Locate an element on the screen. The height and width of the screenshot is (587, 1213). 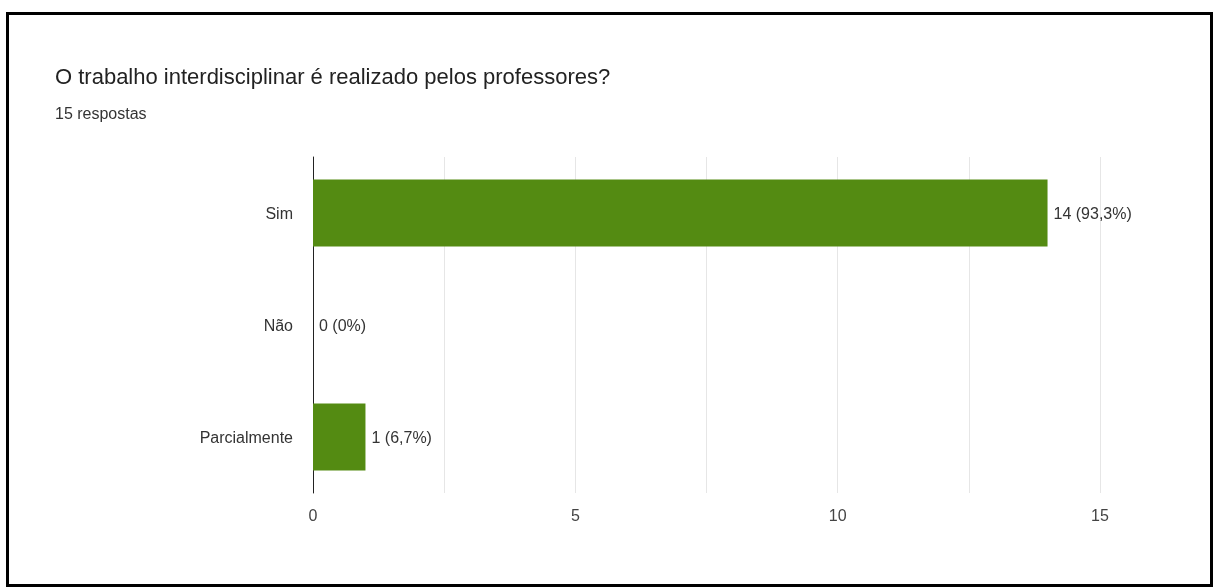
x-tick-label: 10 is located at coordinates (837, 515).